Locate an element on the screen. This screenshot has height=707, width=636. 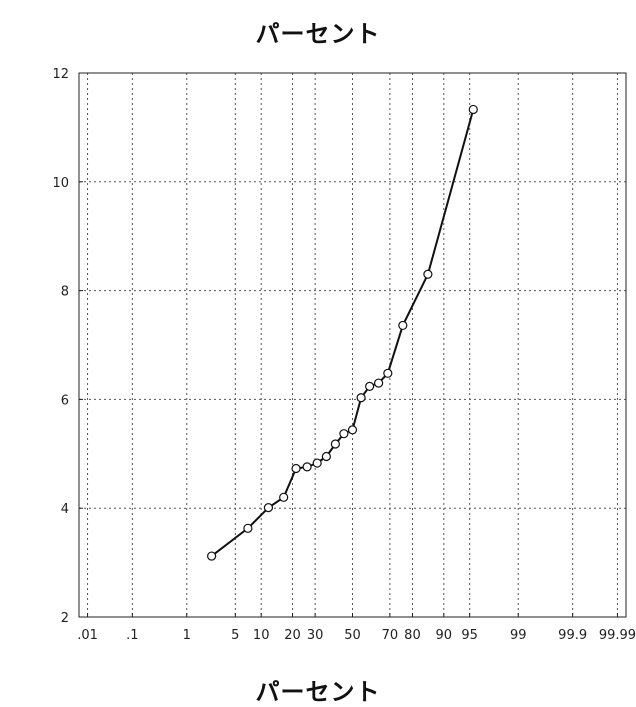
x-axis-label: パーセント is located at coordinates (318, 692).